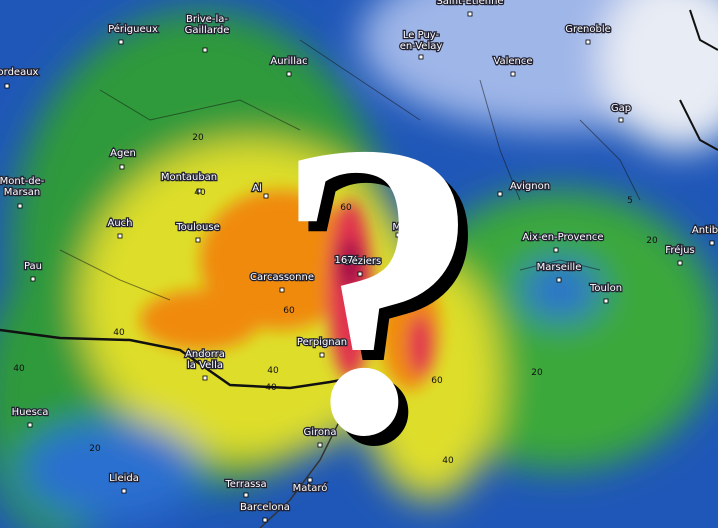 The width and height of the screenshot is (718, 528). Describe the element at coordinates (421, 46) in the screenshot. I see `city-name: en-Velay` at that location.